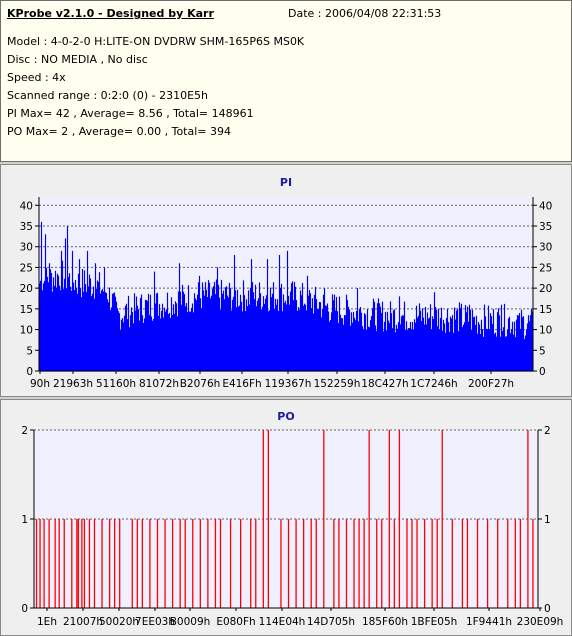  What do you see at coordinates (545, 206) in the screenshot?
I see `y-tick-label-right: 40` at bounding box center [545, 206].